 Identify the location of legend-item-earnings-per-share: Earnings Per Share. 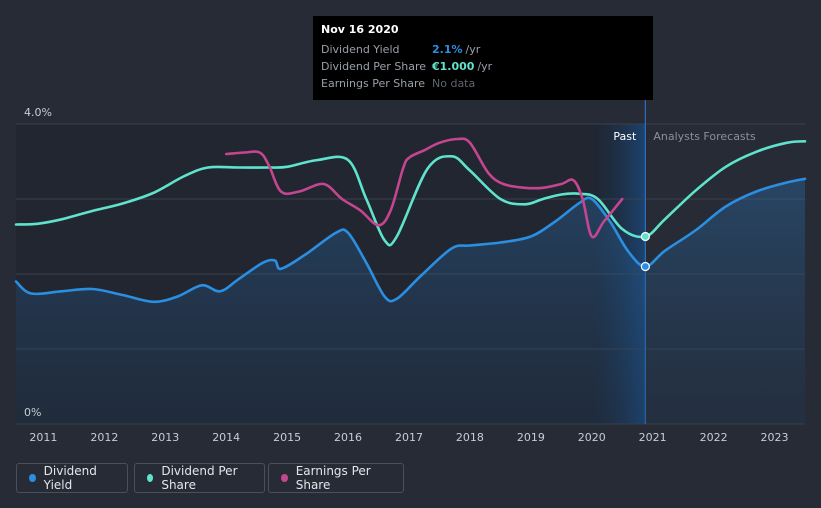
(336, 478).